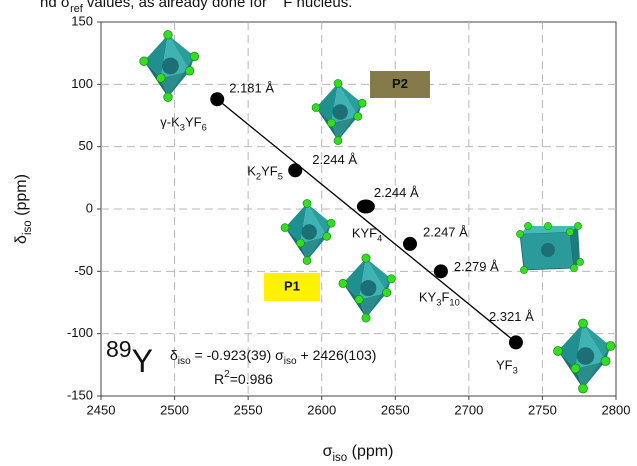  I want to click on x-tick-label: 2450, so click(101, 409).